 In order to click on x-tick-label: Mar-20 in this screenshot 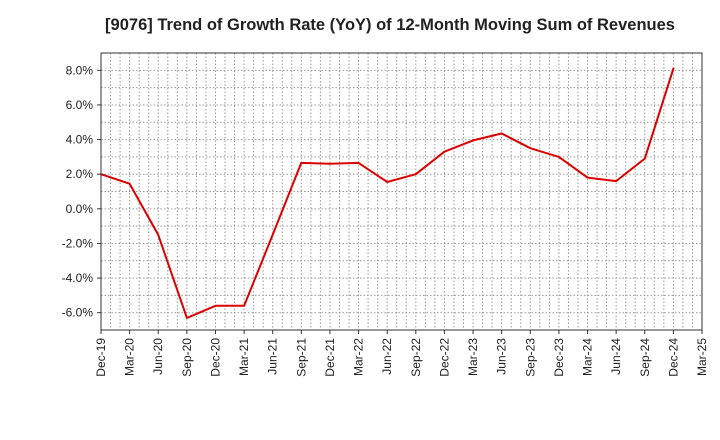, I will do `click(130, 357)`.